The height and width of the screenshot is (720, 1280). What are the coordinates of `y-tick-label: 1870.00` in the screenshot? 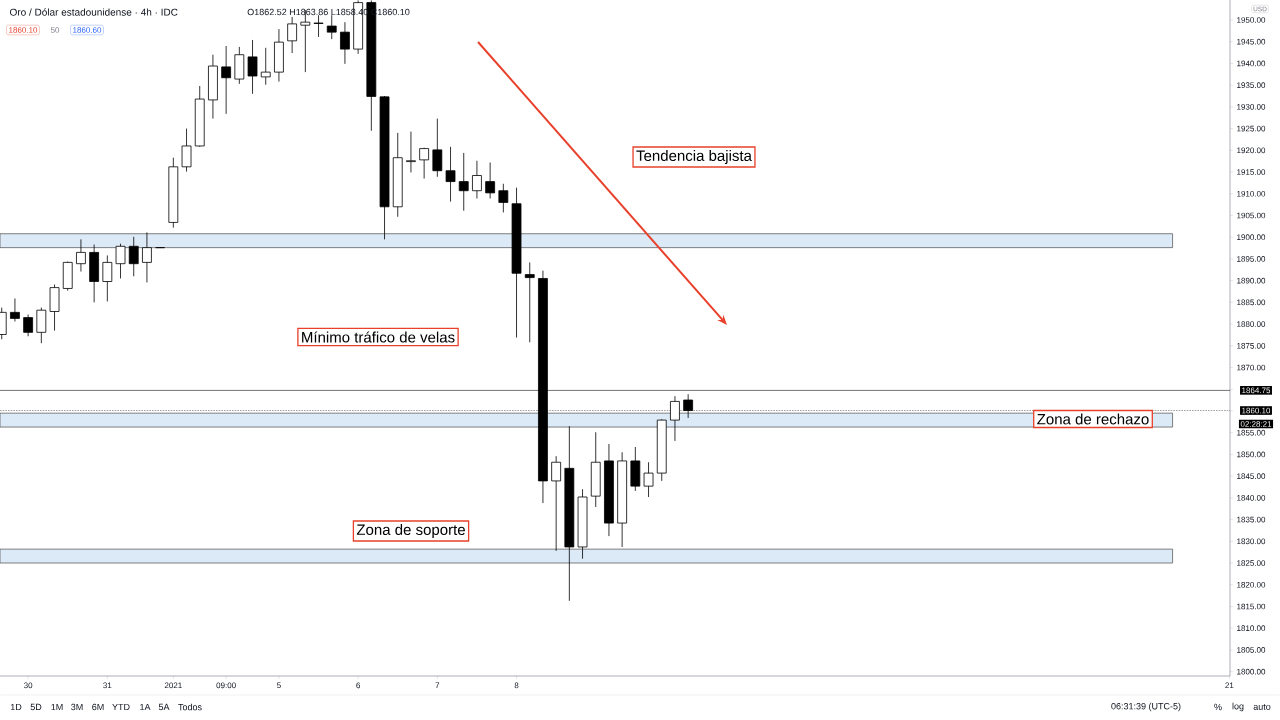 It's located at (1251, 367).